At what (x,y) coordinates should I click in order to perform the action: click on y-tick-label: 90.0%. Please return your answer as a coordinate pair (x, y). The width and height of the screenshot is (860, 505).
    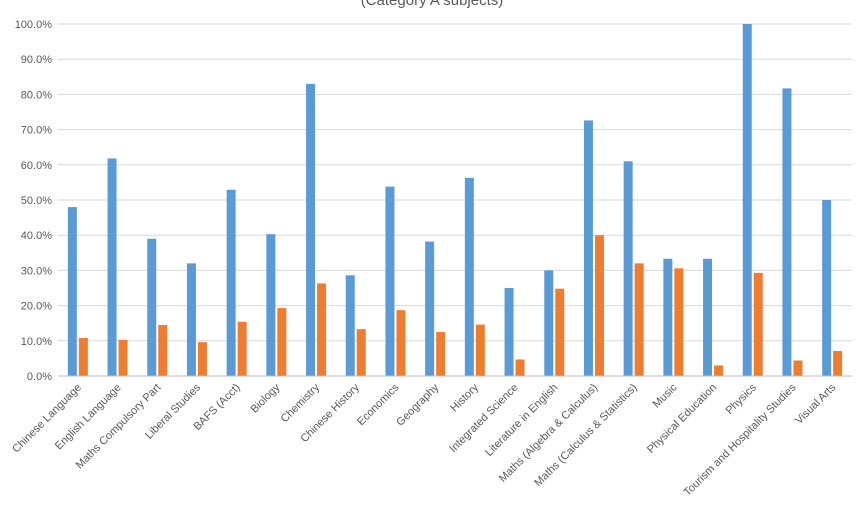
    Looking at the image, I should click on (36, 60).